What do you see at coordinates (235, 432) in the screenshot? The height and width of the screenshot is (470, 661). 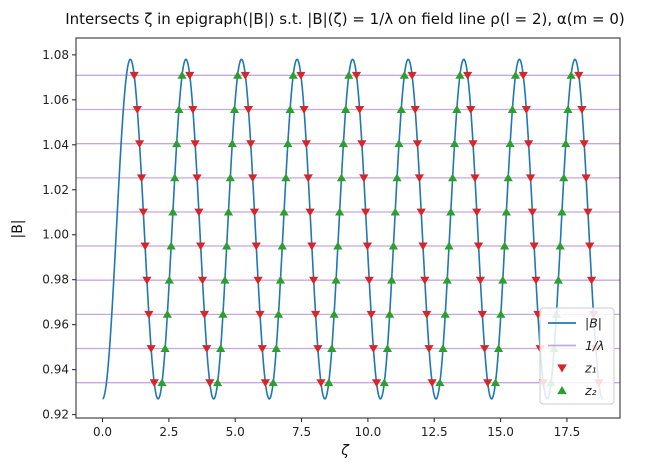 I see `x-tick-label: 5.0` at bounding box center [235, 432].